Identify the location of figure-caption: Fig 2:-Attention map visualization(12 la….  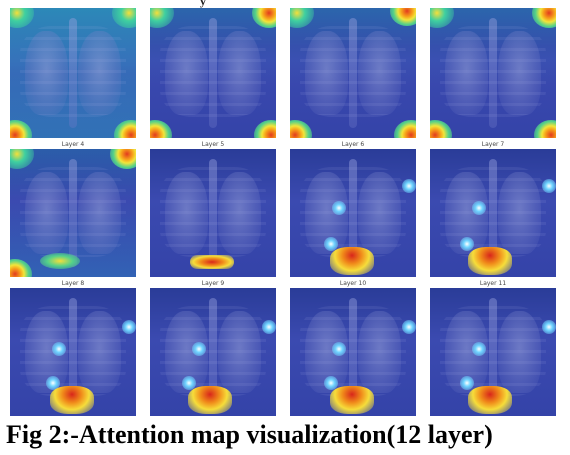
(249, 434).